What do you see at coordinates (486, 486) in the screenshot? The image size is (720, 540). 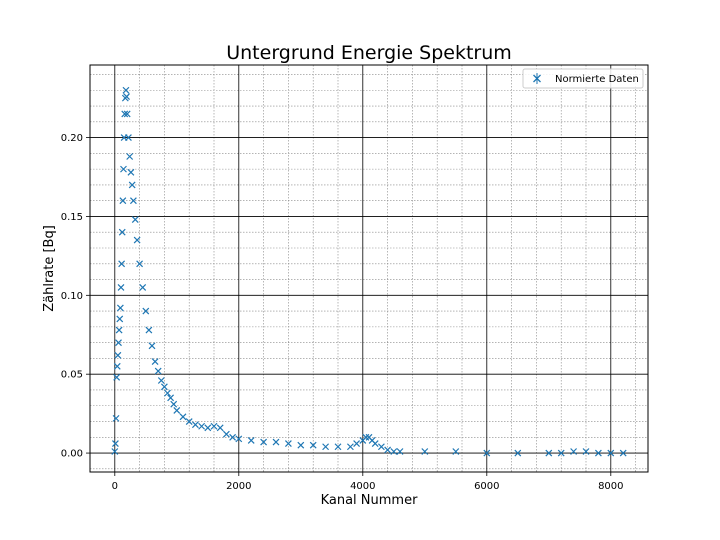 I see `x-tick-label: 6000` at bounding box center [486, 486].